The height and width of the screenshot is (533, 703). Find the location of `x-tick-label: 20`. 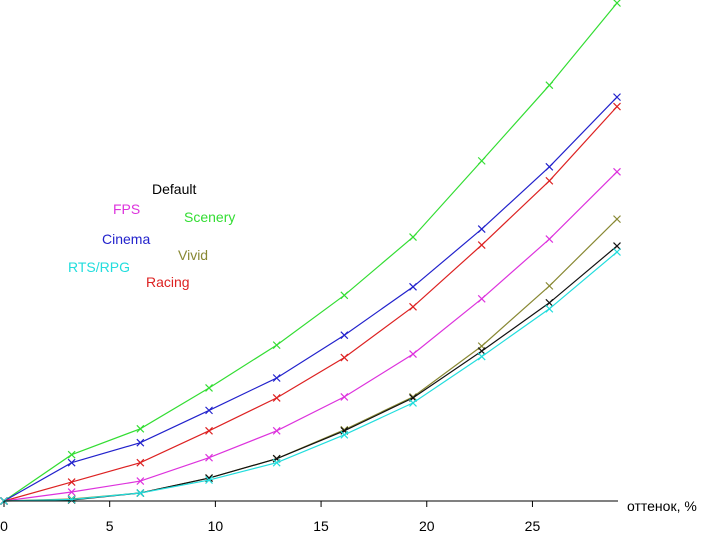

x-tick-label: 20 is located at coordinates (427, 525).